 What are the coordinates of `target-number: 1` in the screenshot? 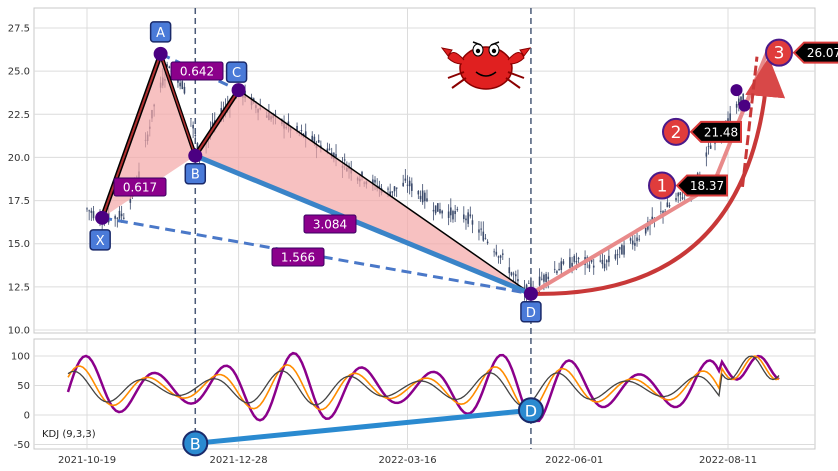 It's located at (662, 187).